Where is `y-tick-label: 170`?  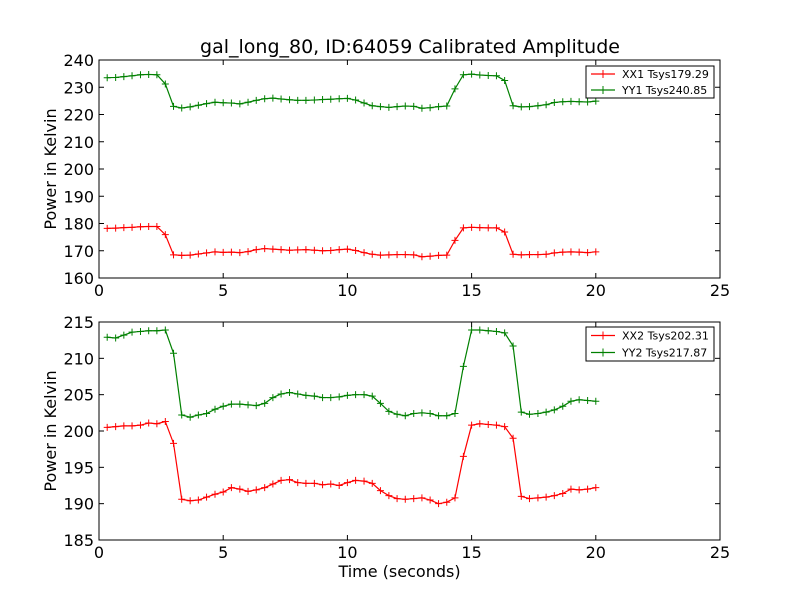
y-tick-label: 170 is located at coordinates (78, 251).